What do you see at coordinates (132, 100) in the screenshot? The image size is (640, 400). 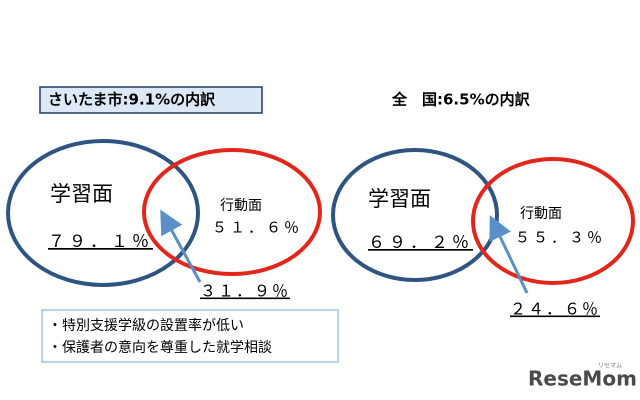 I see `panel-title: さいたま市:9.1%の内訳` at bounding box center [132, 100].